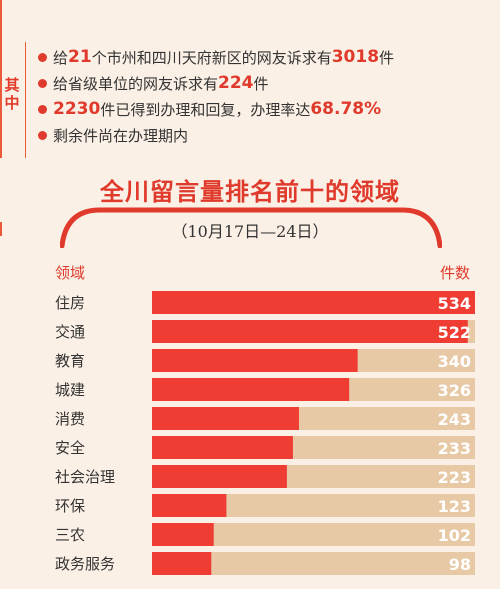 The image size is (500, 589). I want to click on note-text: 给省级单位的网友诉求有, so click(136, 83).